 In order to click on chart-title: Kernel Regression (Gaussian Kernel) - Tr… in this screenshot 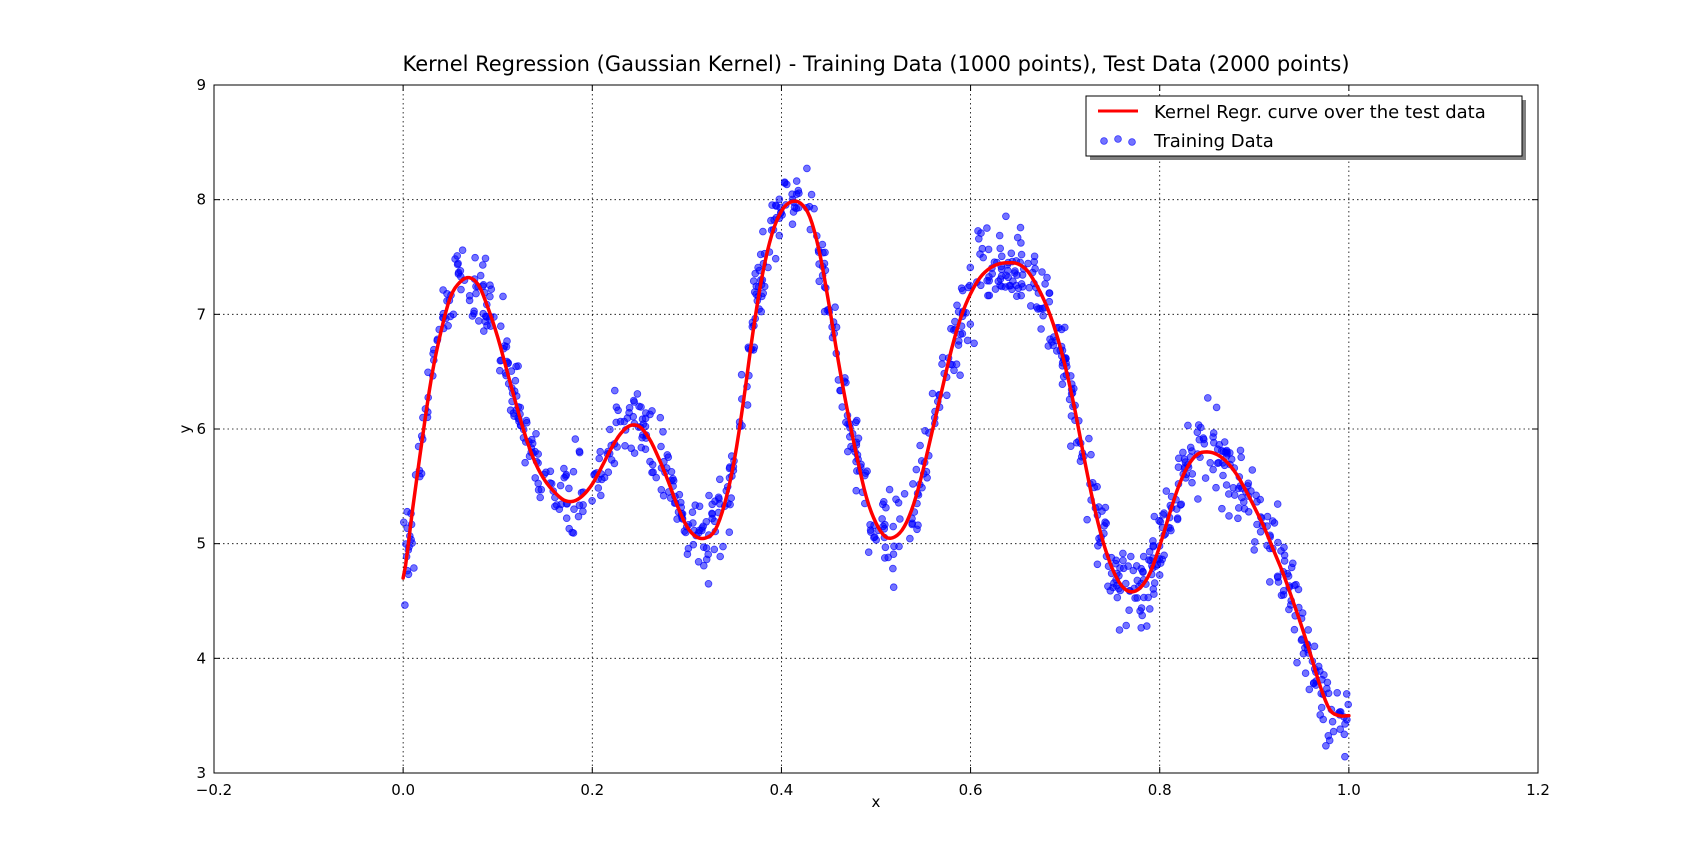, I will do `click(875, 64)`.